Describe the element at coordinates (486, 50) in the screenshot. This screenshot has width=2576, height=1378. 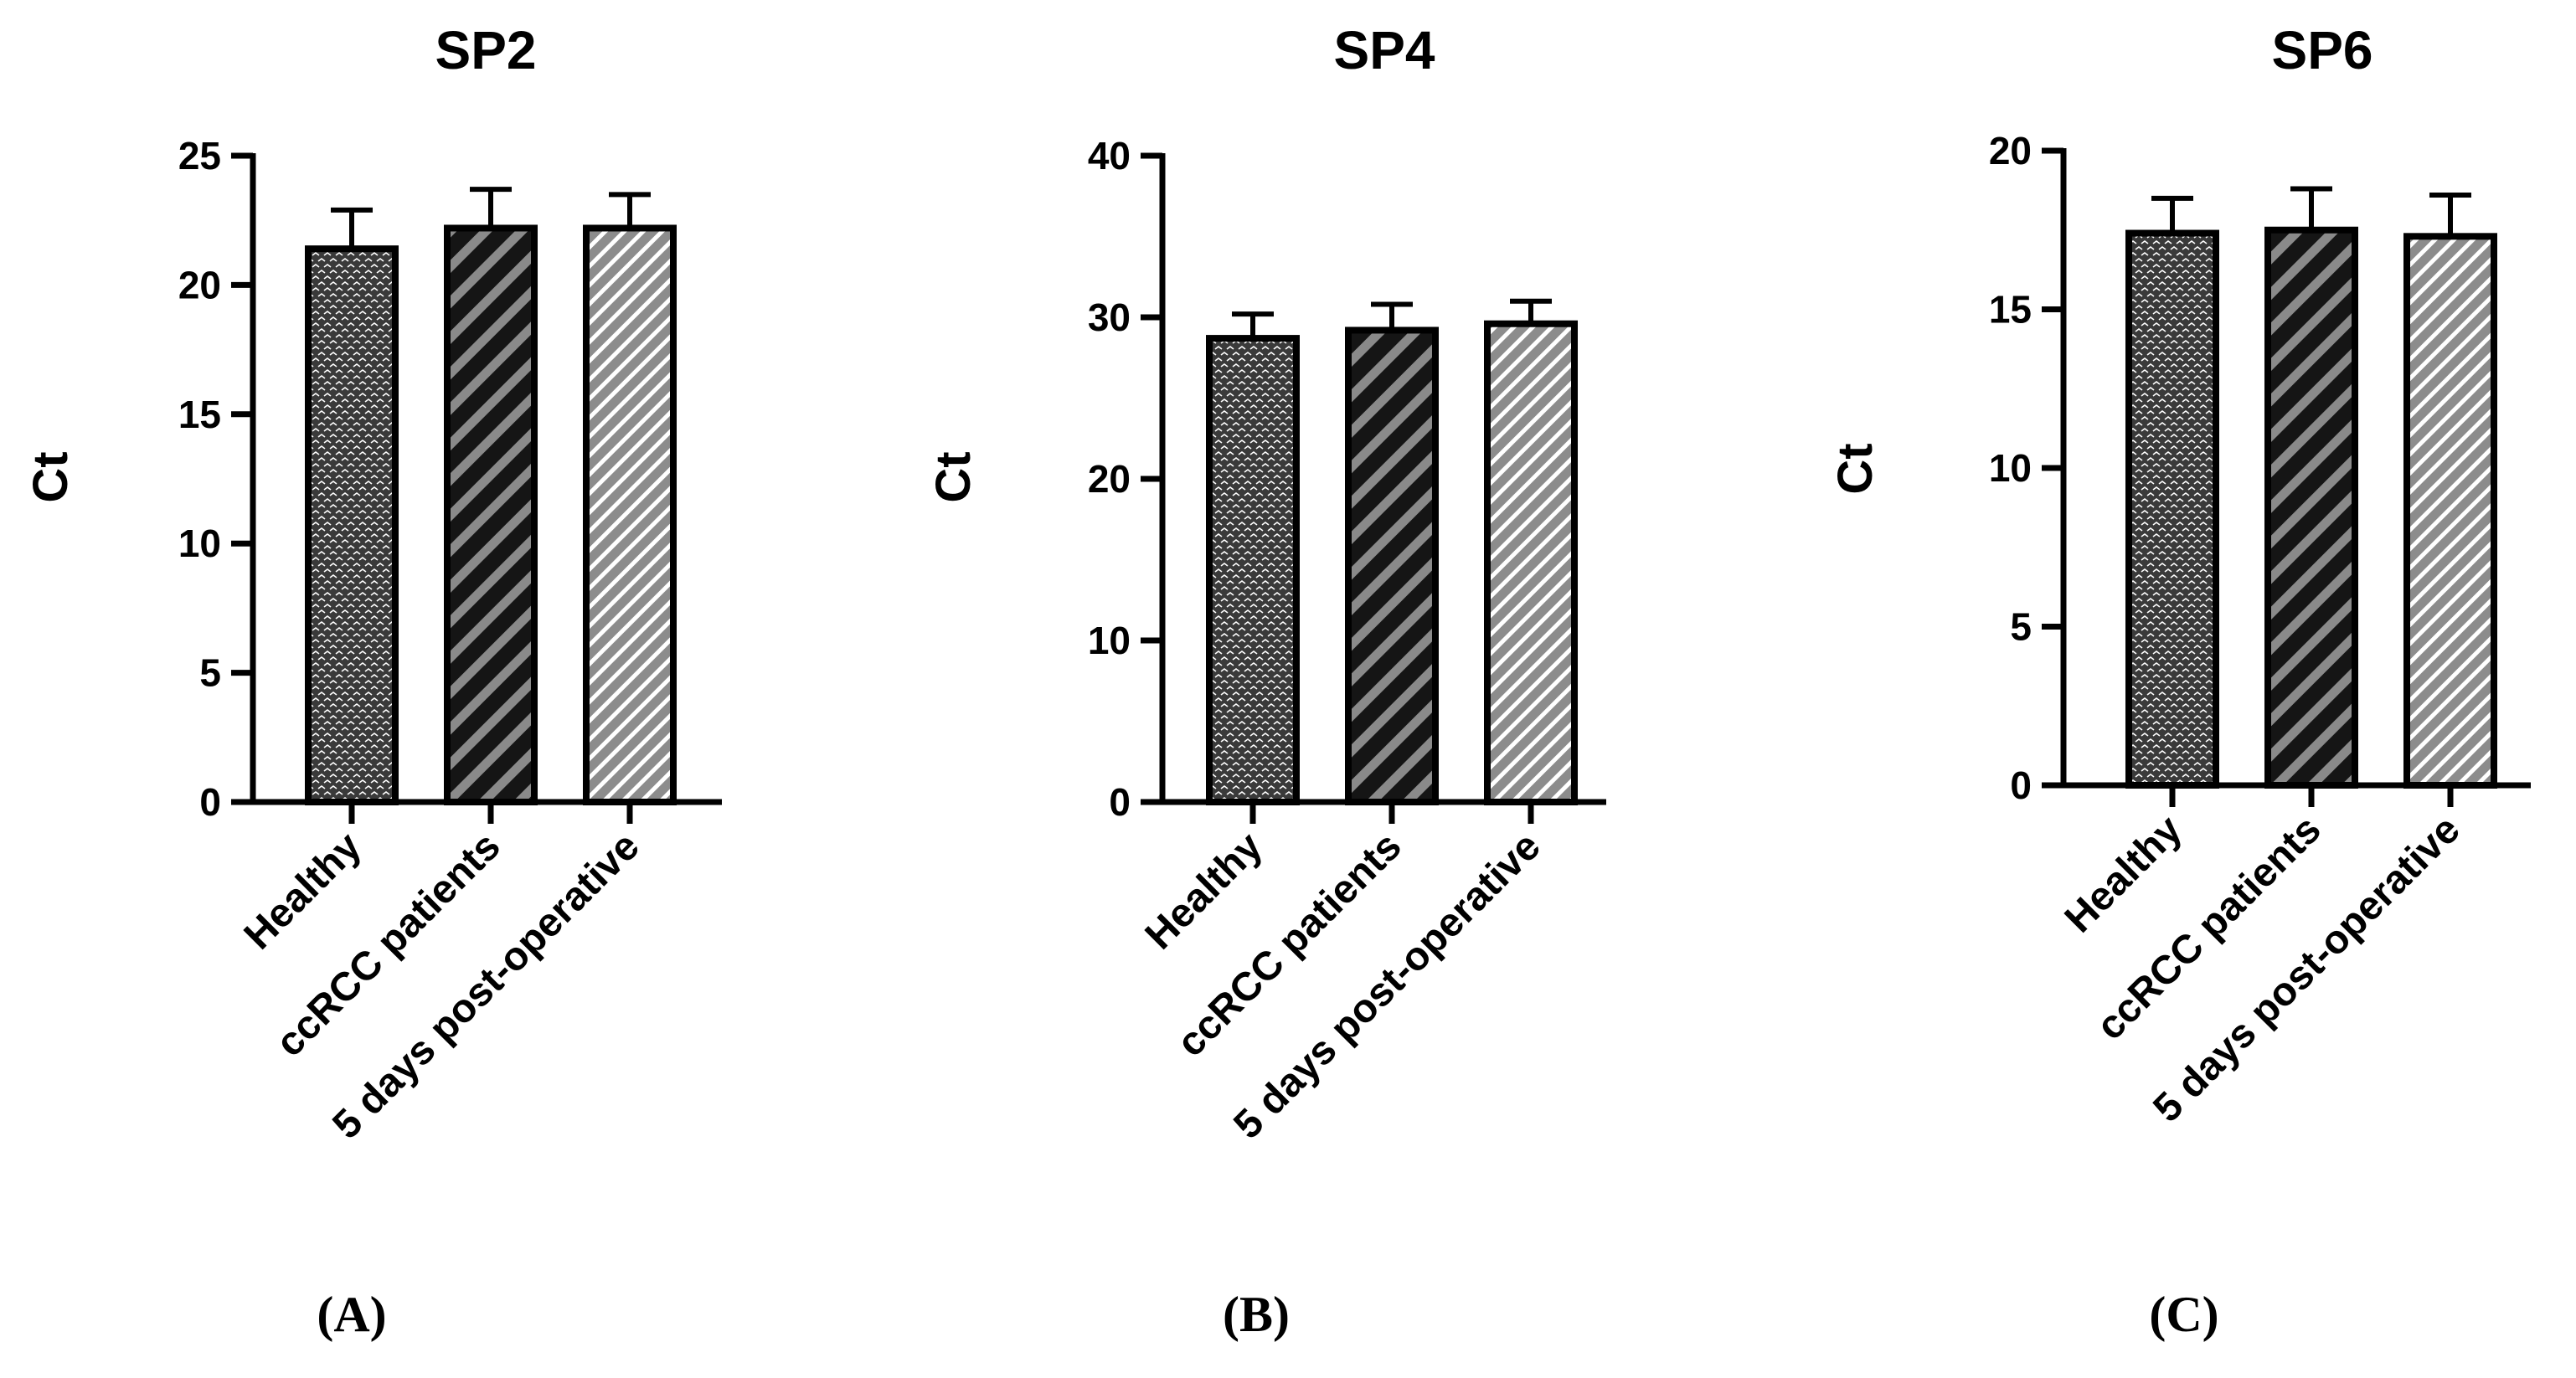
I see `chart-title: SP2` at that location.